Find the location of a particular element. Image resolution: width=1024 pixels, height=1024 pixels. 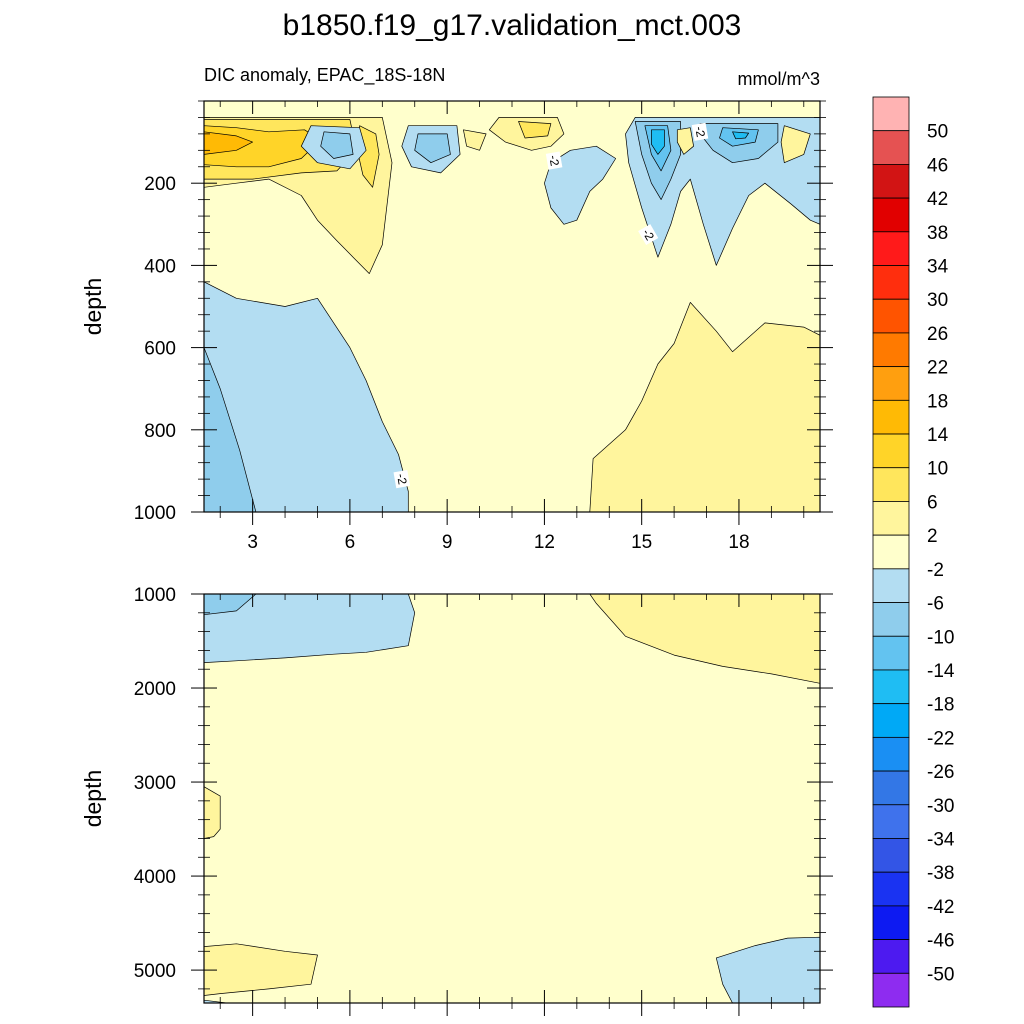

y-tick-label: 800 is located at coordinates (160, 431).